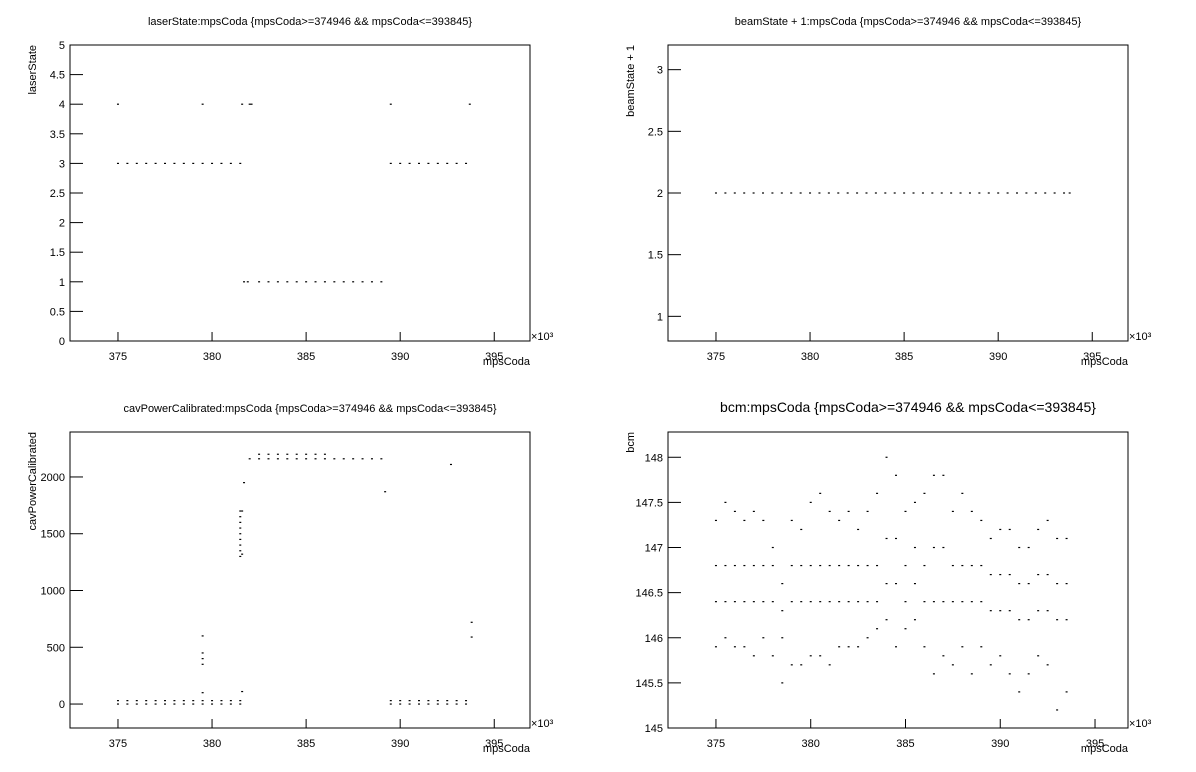  I want to click on y-tick-label: 146.5, so click(649, 594).